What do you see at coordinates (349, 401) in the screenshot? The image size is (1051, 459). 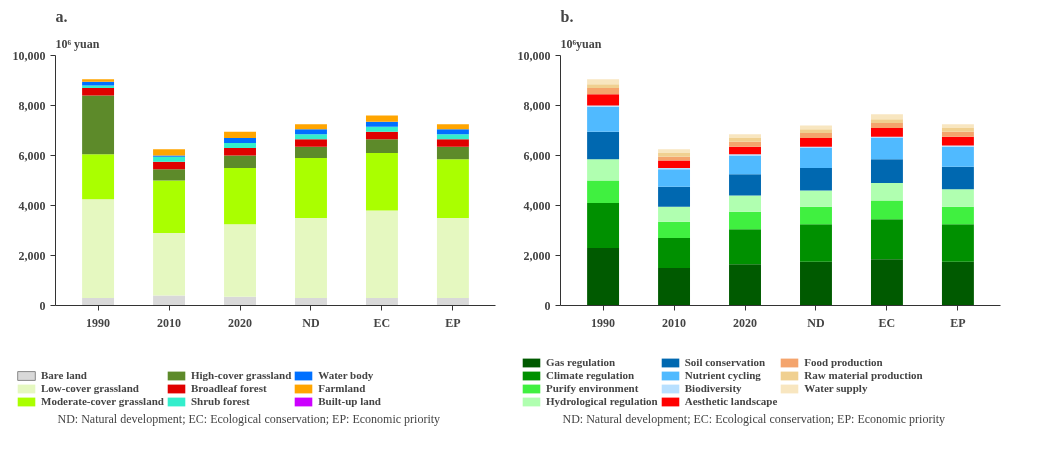 I see `legend-label: Built-up land` at bounding box center [349, 401].